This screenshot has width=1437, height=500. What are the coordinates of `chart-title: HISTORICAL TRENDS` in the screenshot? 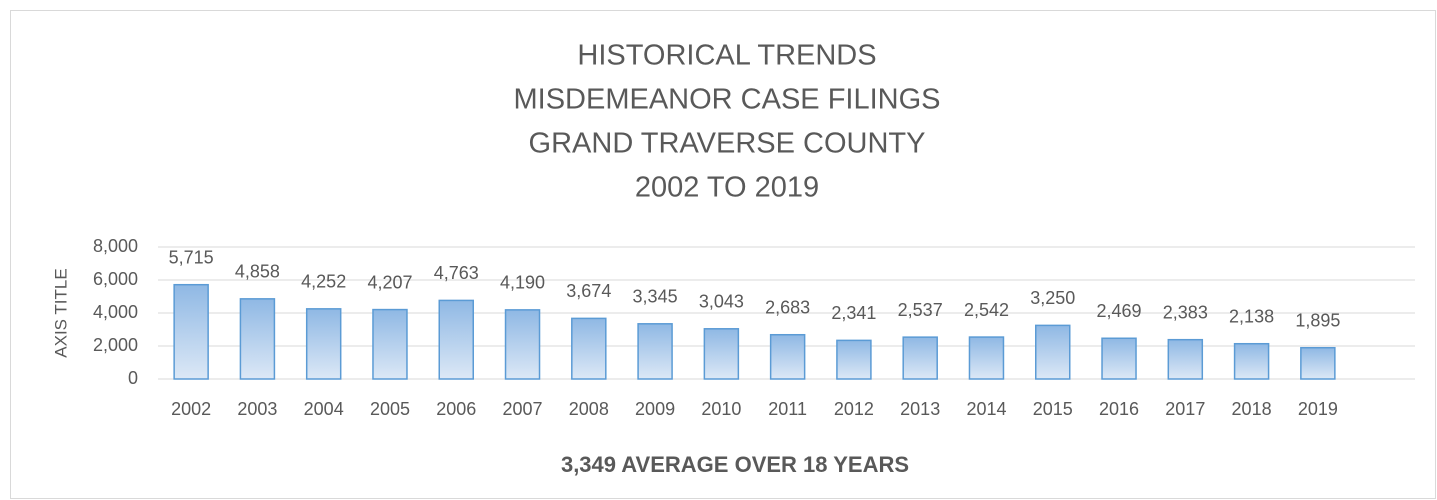 It's located at (726, 56).